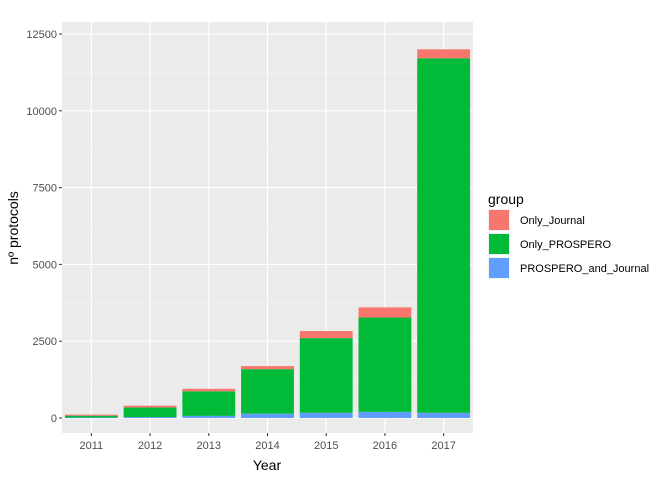  What do you see at coordinates (552, 221) in the screenshot?
I see `legend-label: Only_Journal` at bounding box center [552, 221].